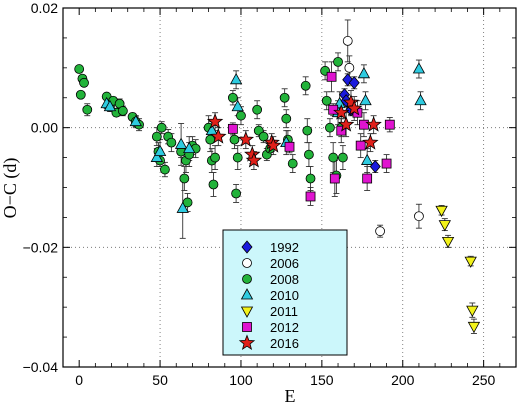 This screenshot has height=408, width=520. I want to click on y-axis-title: O−C (d), so click(10, 188).